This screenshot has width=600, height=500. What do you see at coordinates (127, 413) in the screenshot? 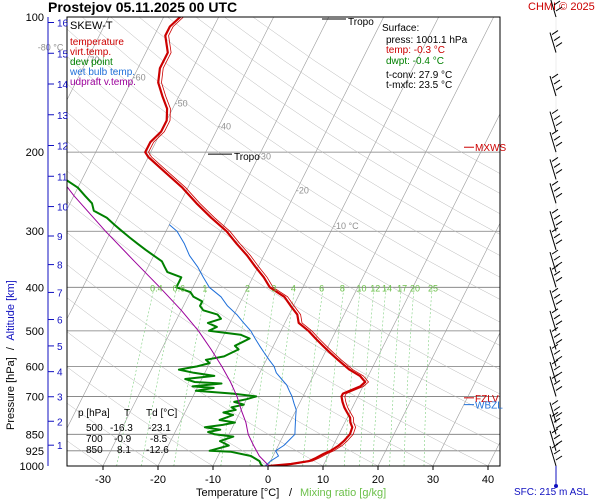
I see `table-header-t: T` at bounding box center [127, 413].